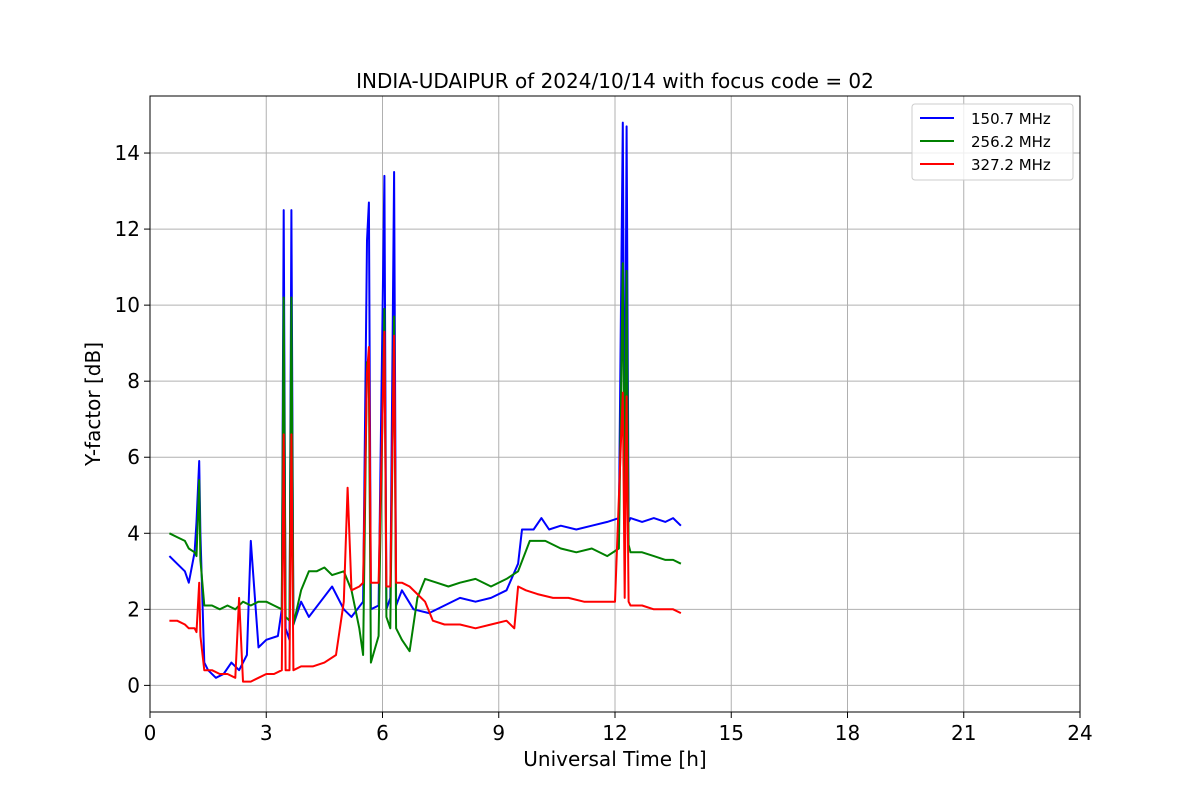  What do you see at coordinates (93, 404) in the screenshot?
I see `y-axis-label: Y-factor [dB]` at bounding box center [93, 404].